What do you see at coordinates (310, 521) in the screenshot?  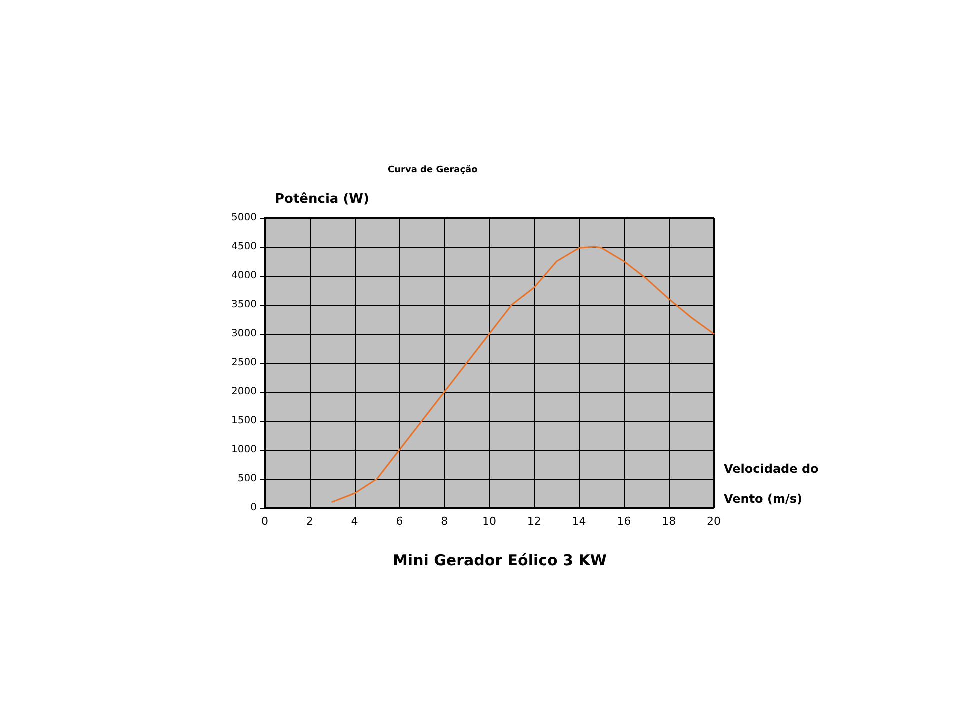 I see `x-tick-label: 2` at bounding box center [310, 521].